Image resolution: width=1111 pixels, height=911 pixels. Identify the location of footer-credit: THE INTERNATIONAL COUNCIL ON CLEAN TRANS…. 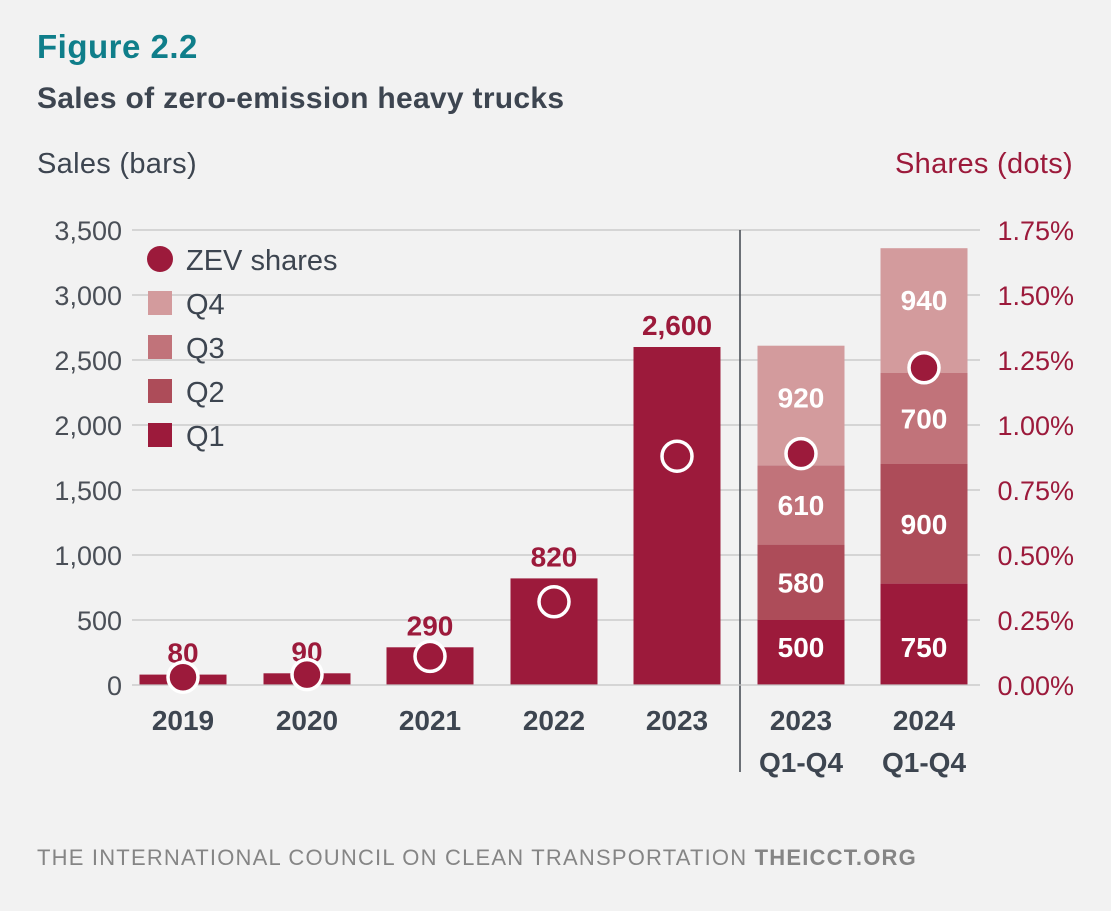
(477, 858).